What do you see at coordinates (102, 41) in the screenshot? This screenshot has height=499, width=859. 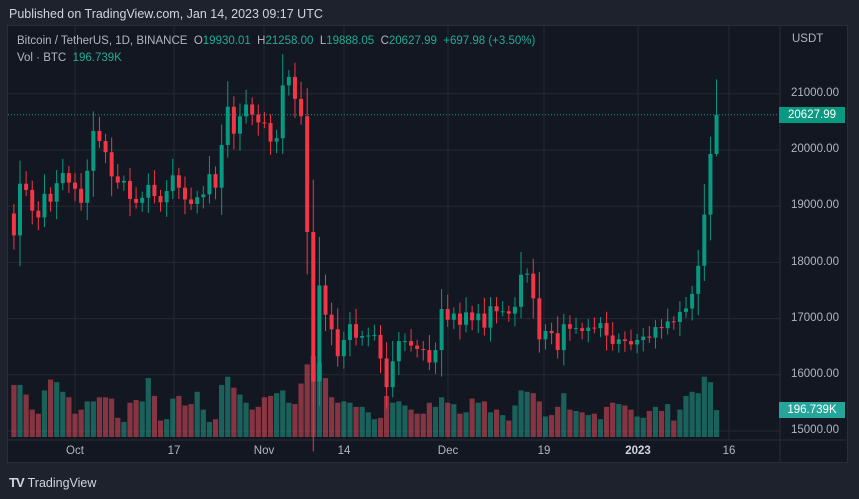 I see `symbol-title: Bitcoin / TetherUS, 1D, BINANCE` at bounding box center [102, 41].